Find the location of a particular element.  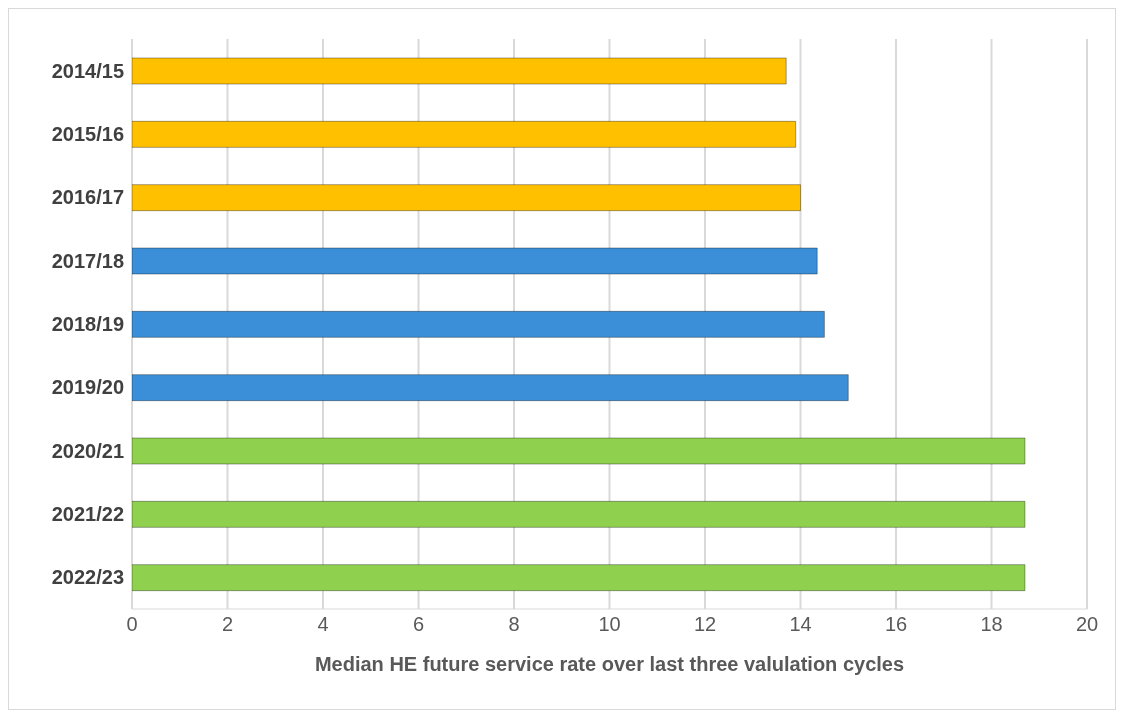

y-tick-label: 2018/19 is located at coordinates (87, 324).